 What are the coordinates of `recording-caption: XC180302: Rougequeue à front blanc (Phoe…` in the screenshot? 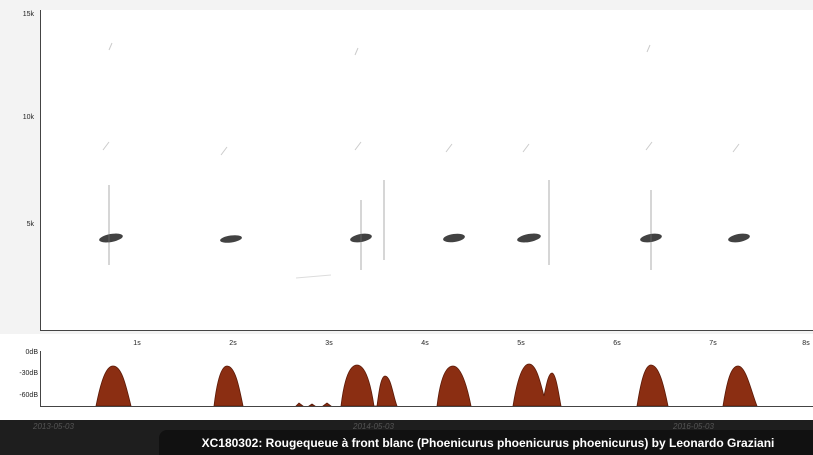 It's located at (486, 442).